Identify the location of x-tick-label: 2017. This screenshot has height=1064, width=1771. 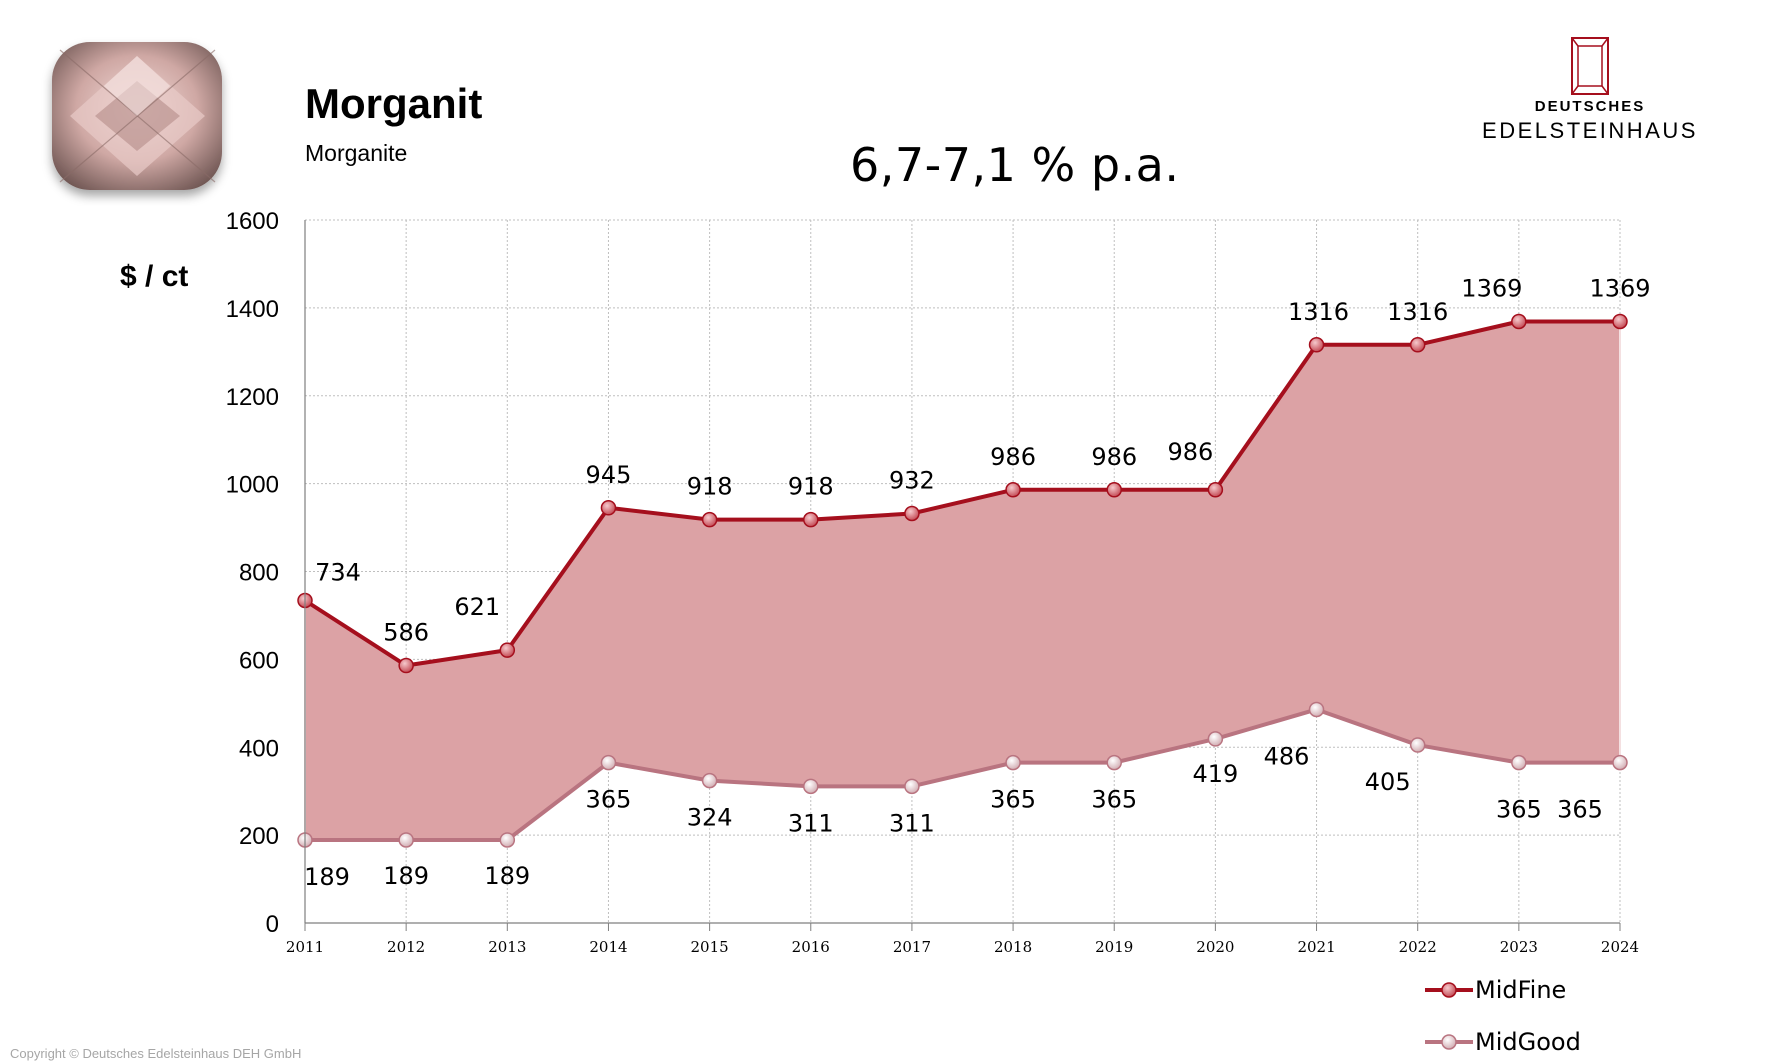
(912, 947).